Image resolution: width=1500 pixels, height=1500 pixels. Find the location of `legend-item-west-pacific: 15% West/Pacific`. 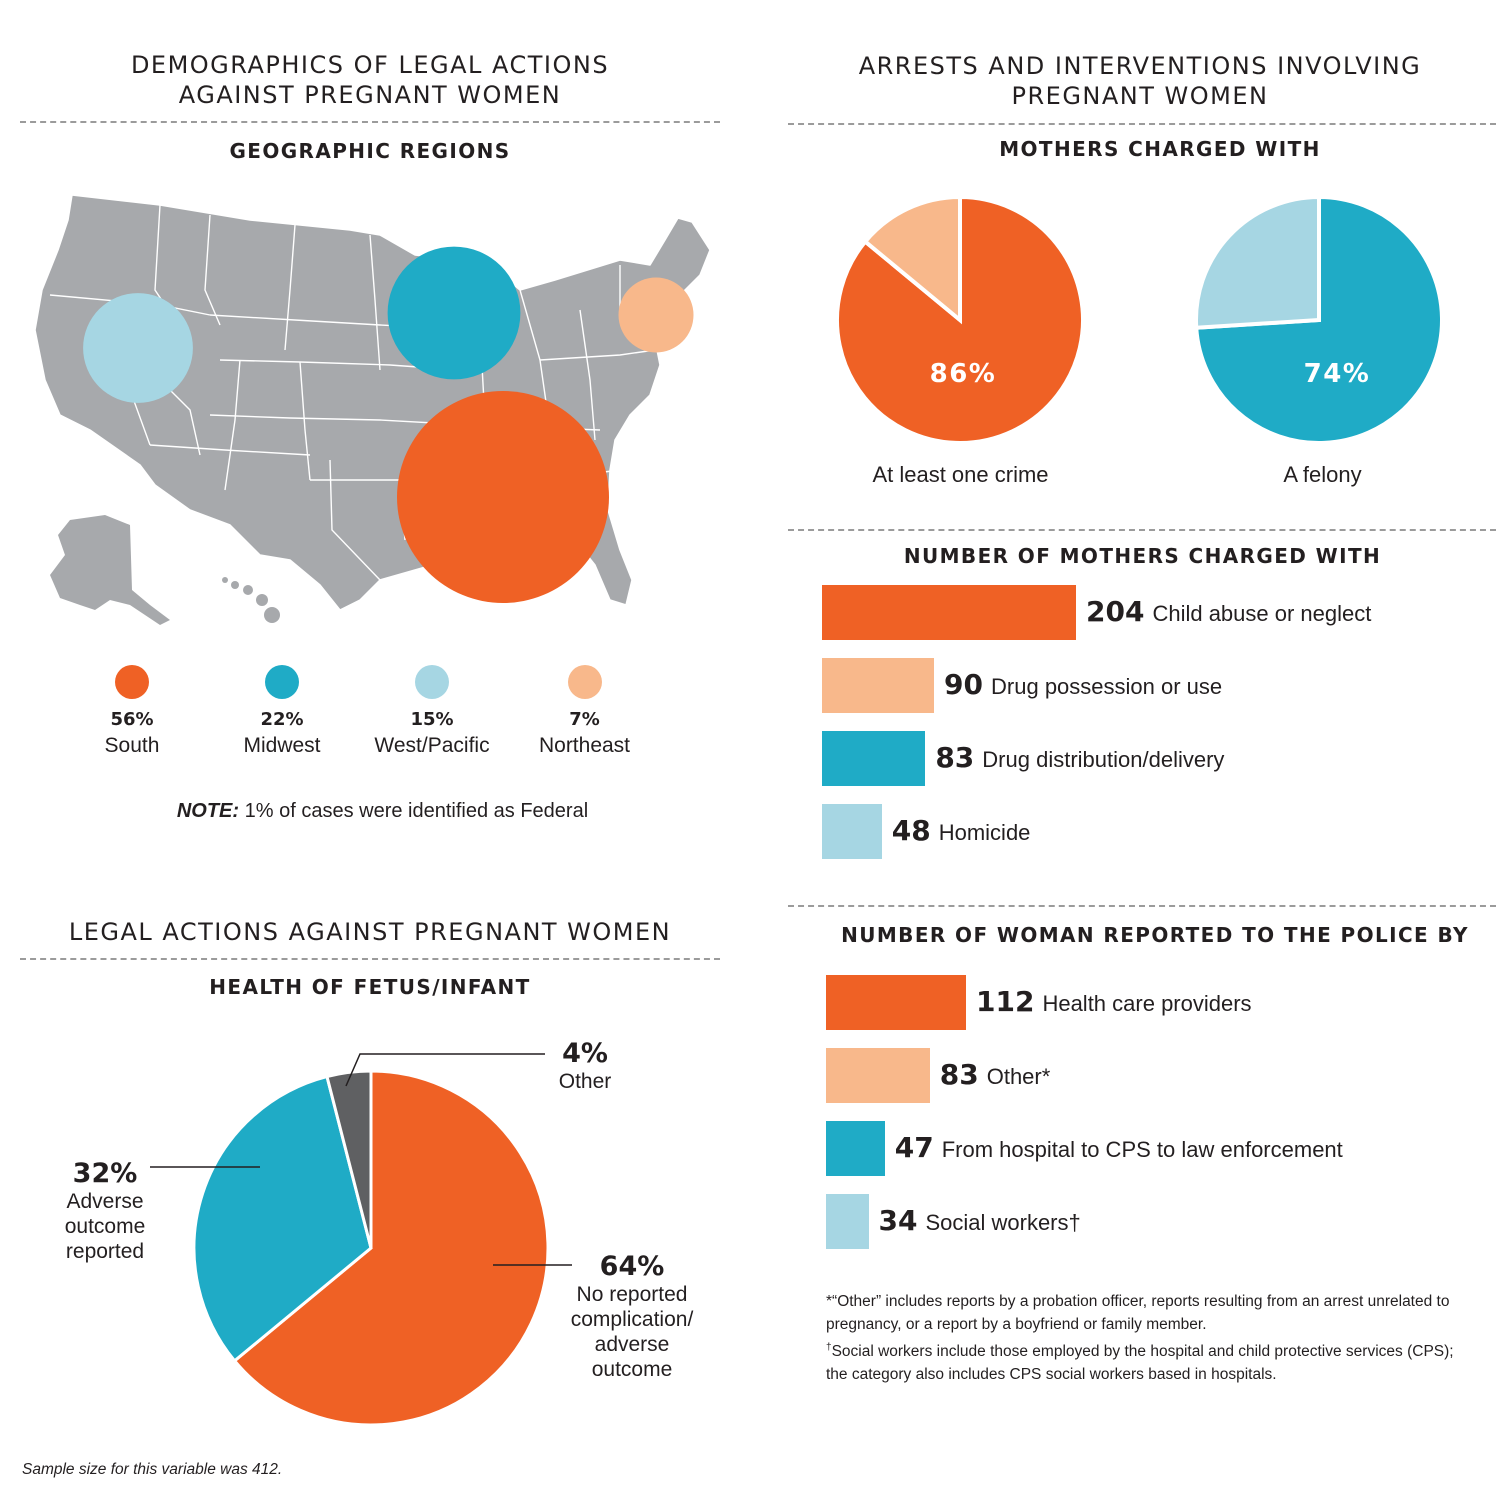

legend-item-west-pacific: 15% West/Pacific is located at coordinates (432, 711).